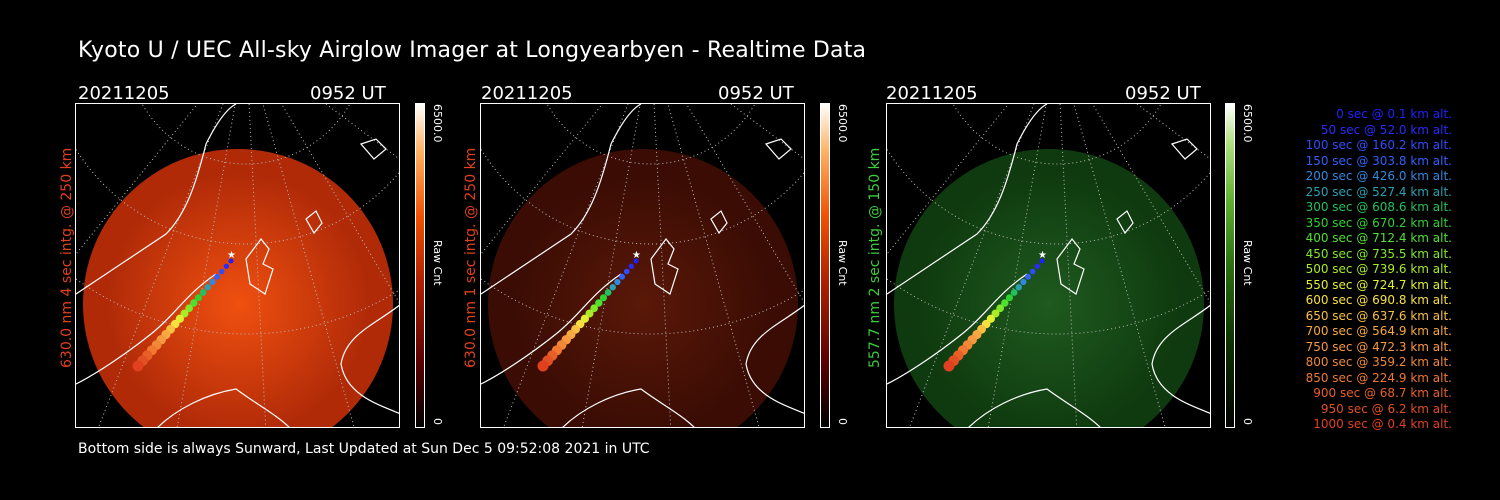 The height and width of the screenshot is (500, 1500). Describe the element at coordinates (1378, 346) in the screenshot. I see `legend-row: 750 sec @ 472.3 km alt.` at that location.